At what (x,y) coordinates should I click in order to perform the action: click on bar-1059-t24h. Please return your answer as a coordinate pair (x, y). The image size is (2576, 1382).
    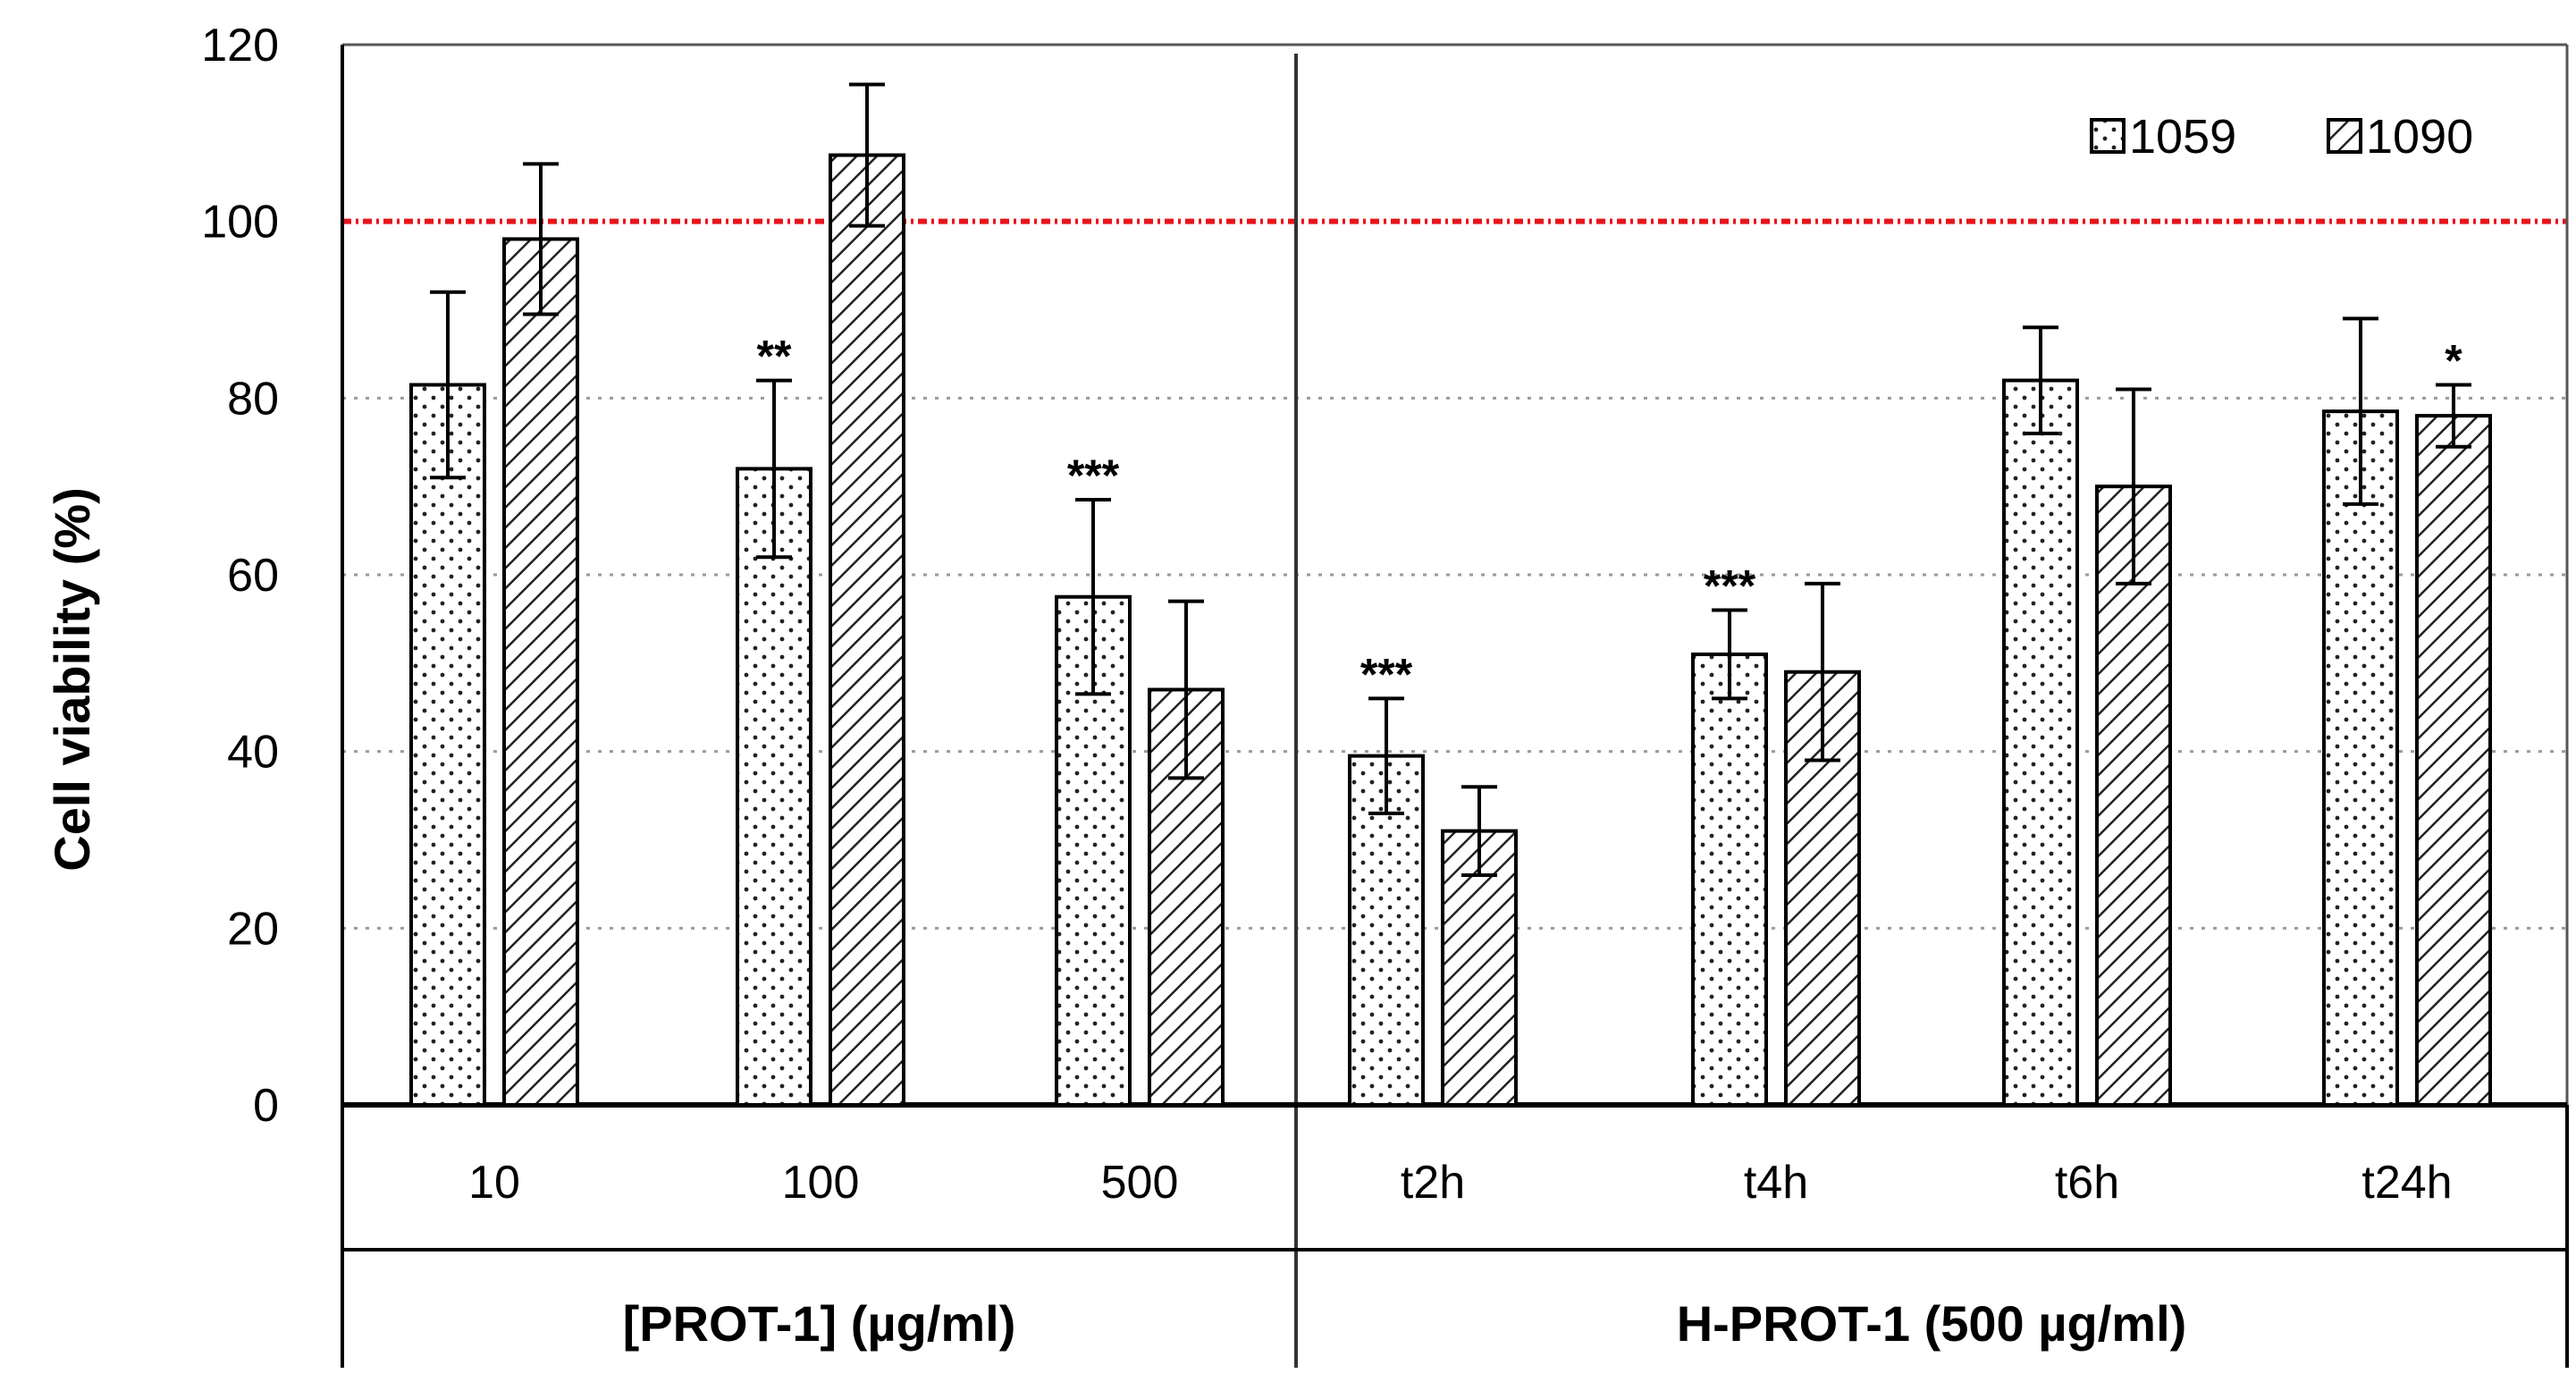
    Looking at the image, I should click on (2361, 758).